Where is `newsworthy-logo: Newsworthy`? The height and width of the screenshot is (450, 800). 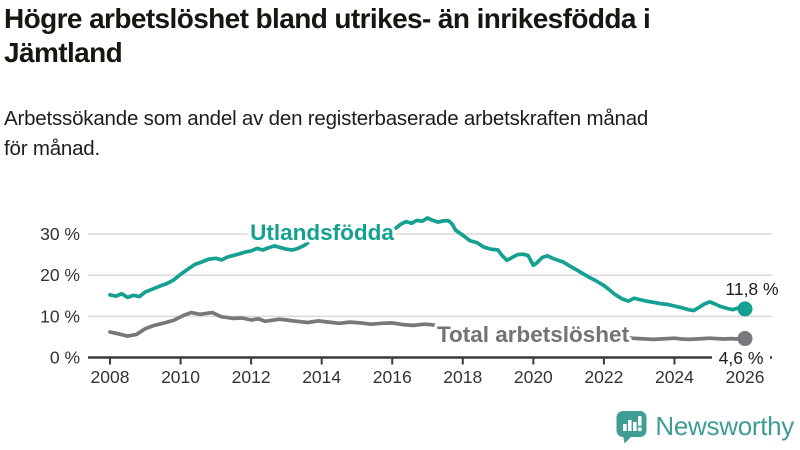
newsworthy-logo: Newsworthy is located at coordinates (705, 426).